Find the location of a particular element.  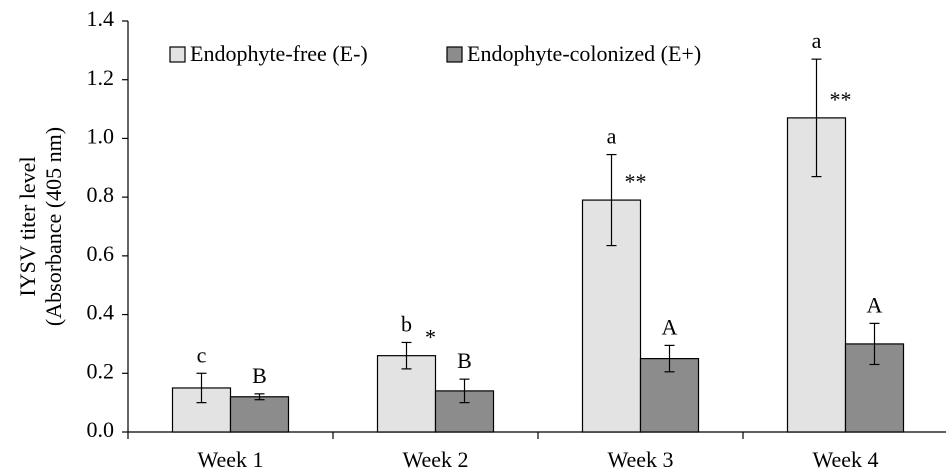

y-tick-label: 1.2 is located at coordinates (101, 77).